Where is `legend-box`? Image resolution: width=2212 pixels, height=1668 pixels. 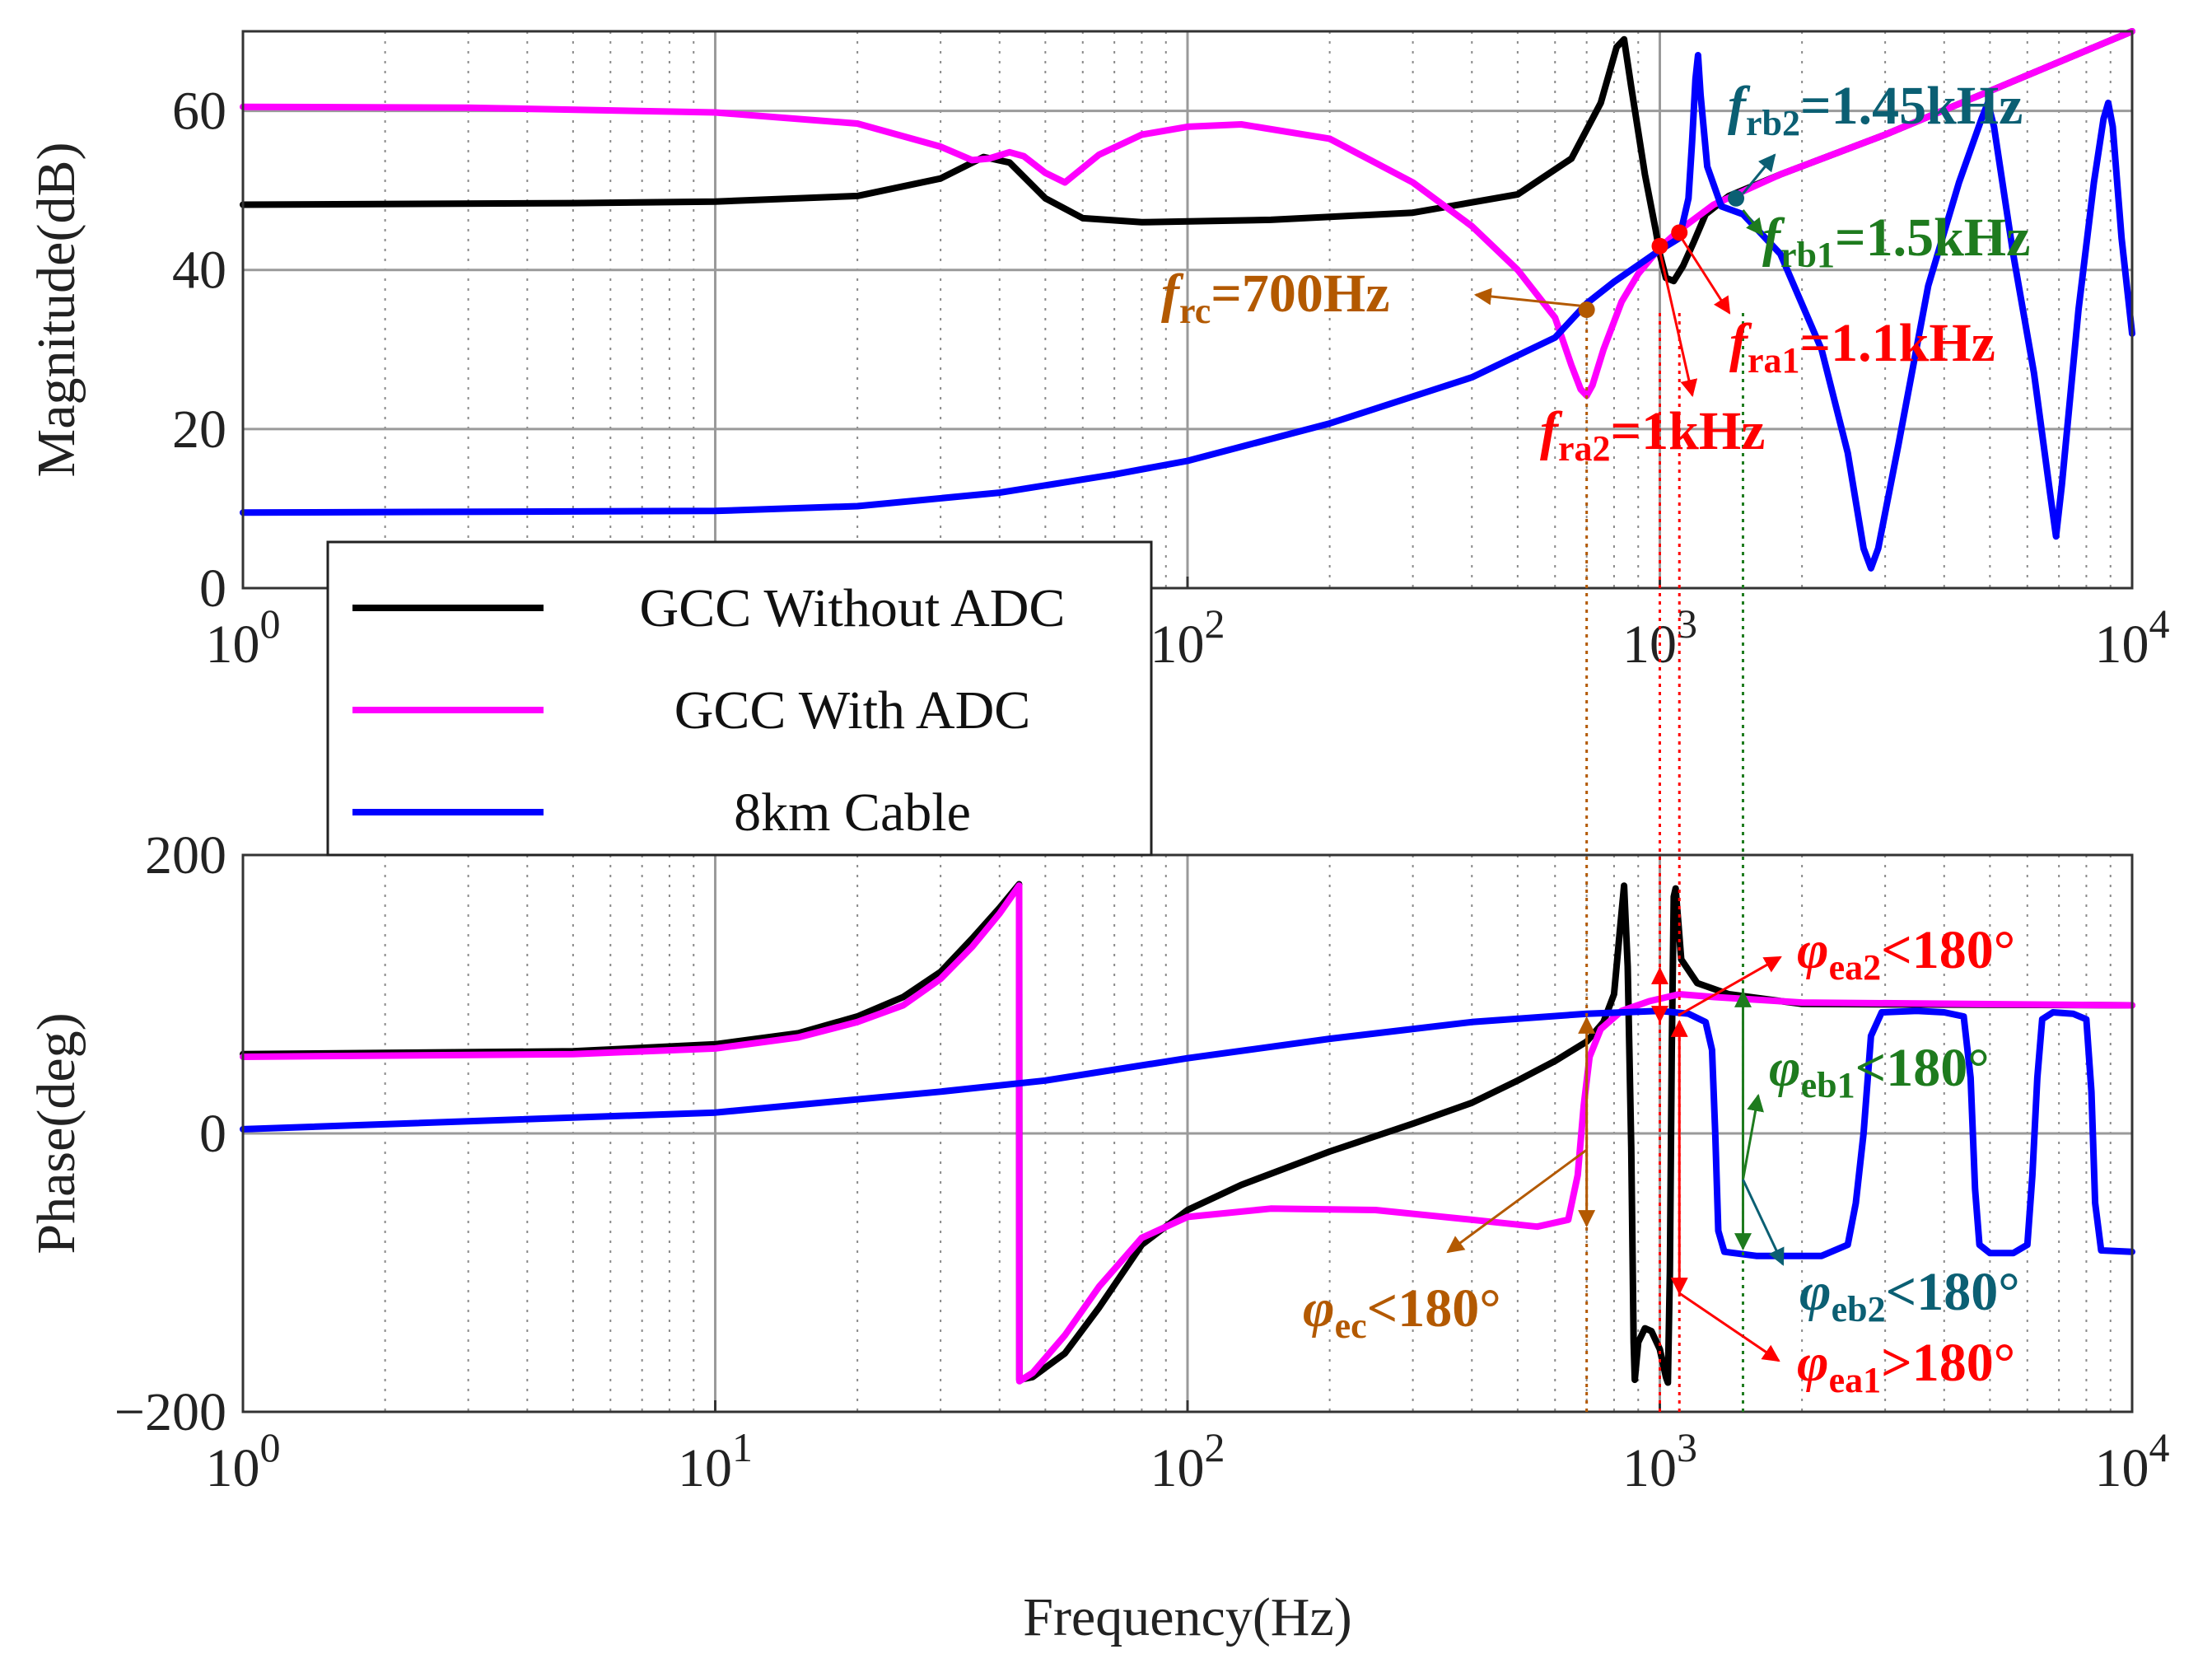 legend-box is located at coordinates (739, 698).